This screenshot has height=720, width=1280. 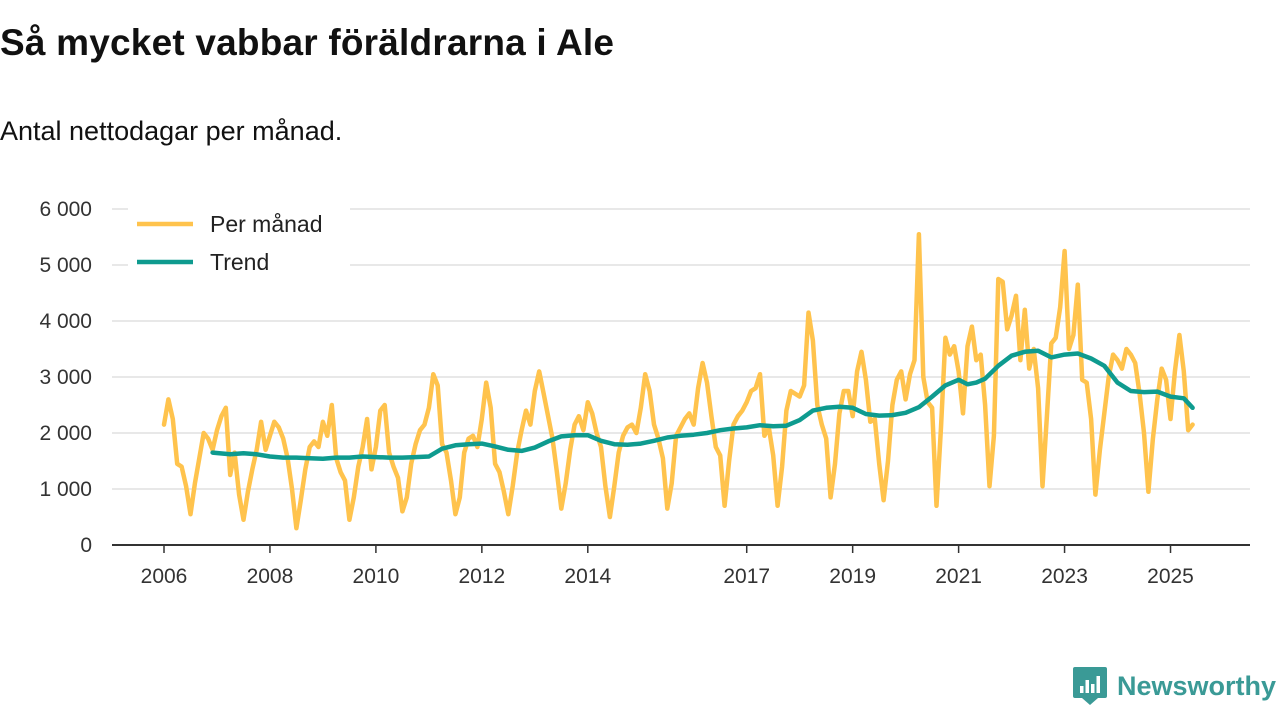 I want to click on x-tick-label: 2025, so click(x=1170, y=576).